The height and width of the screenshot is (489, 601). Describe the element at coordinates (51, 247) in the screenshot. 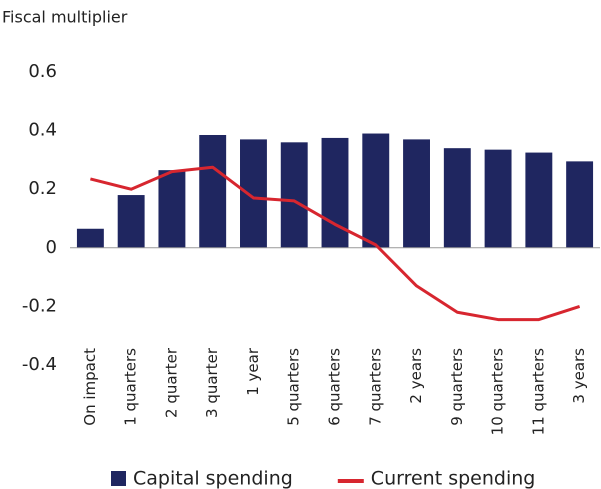

I see `y-tick-label: 0` at that location.